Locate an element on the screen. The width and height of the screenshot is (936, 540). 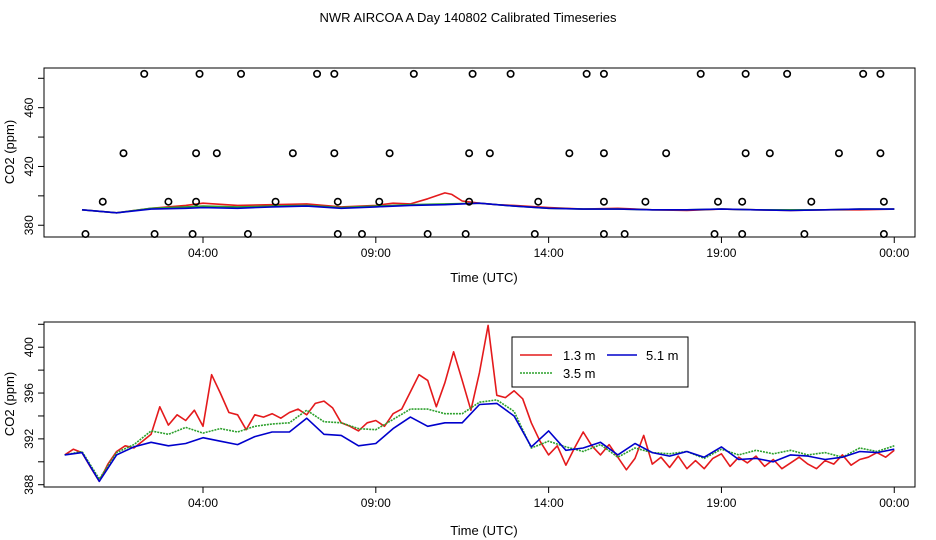
bottom-y-tick-label: 396 is located at coordinates (29, 393).